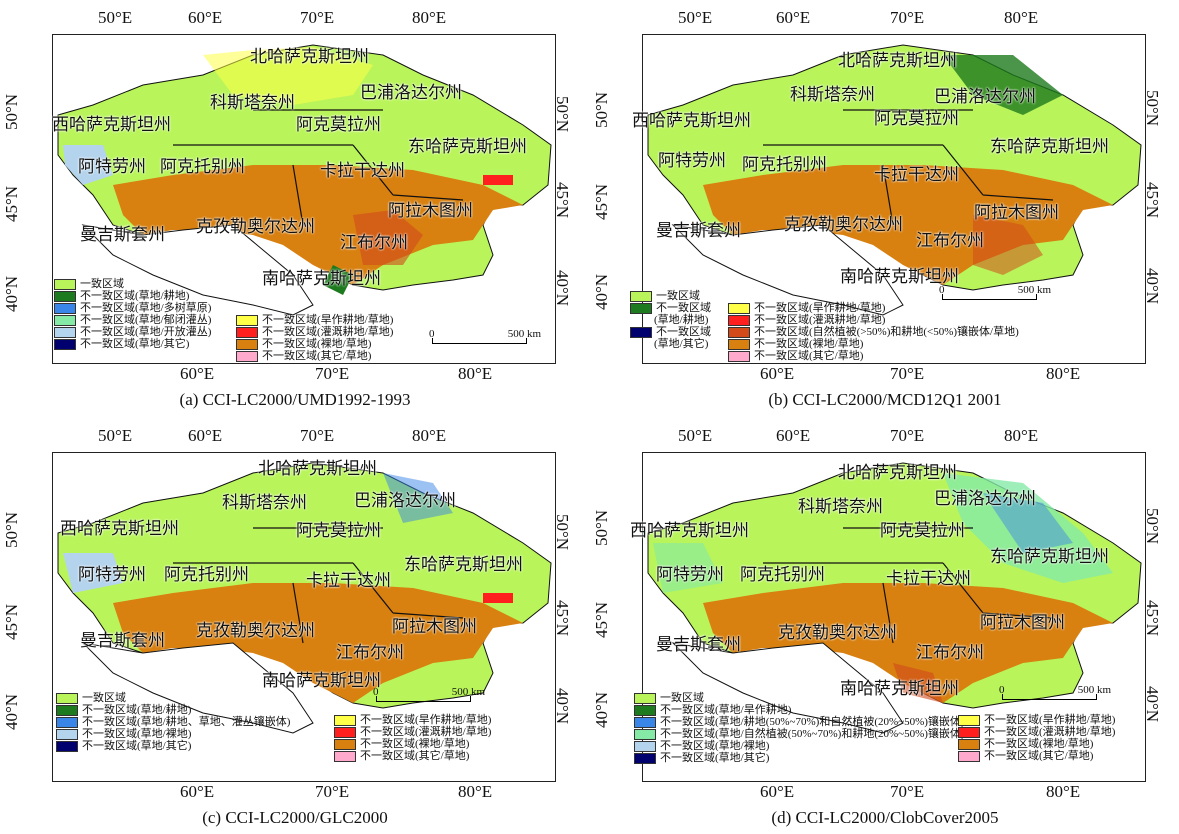  What do you see at coordinates (173, 734) in the screenshot?
I see `legend-item: 不一致区域(草地/裸地)` at bounding box center [173, 734].